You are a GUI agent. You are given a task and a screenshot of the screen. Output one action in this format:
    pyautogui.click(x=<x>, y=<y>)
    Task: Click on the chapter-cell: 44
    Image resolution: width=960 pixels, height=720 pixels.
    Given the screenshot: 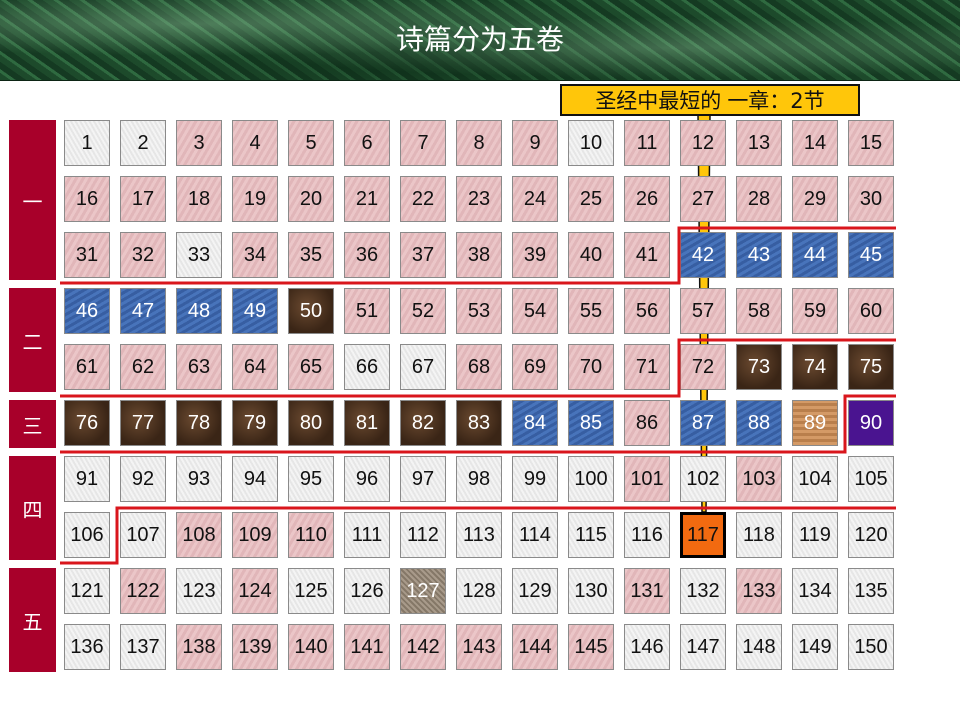 What is the action you would take?
    pyautogui.click(x=815, y=255)
    